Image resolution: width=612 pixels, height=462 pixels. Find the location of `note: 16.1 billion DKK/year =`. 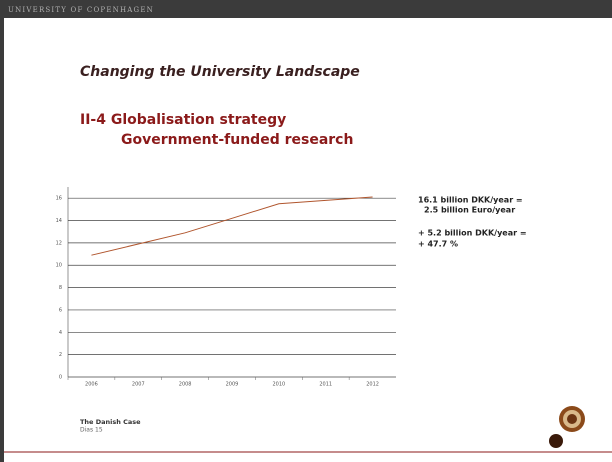

note: 16.1 billion DKK/year = is located at coordinates (470, 200).